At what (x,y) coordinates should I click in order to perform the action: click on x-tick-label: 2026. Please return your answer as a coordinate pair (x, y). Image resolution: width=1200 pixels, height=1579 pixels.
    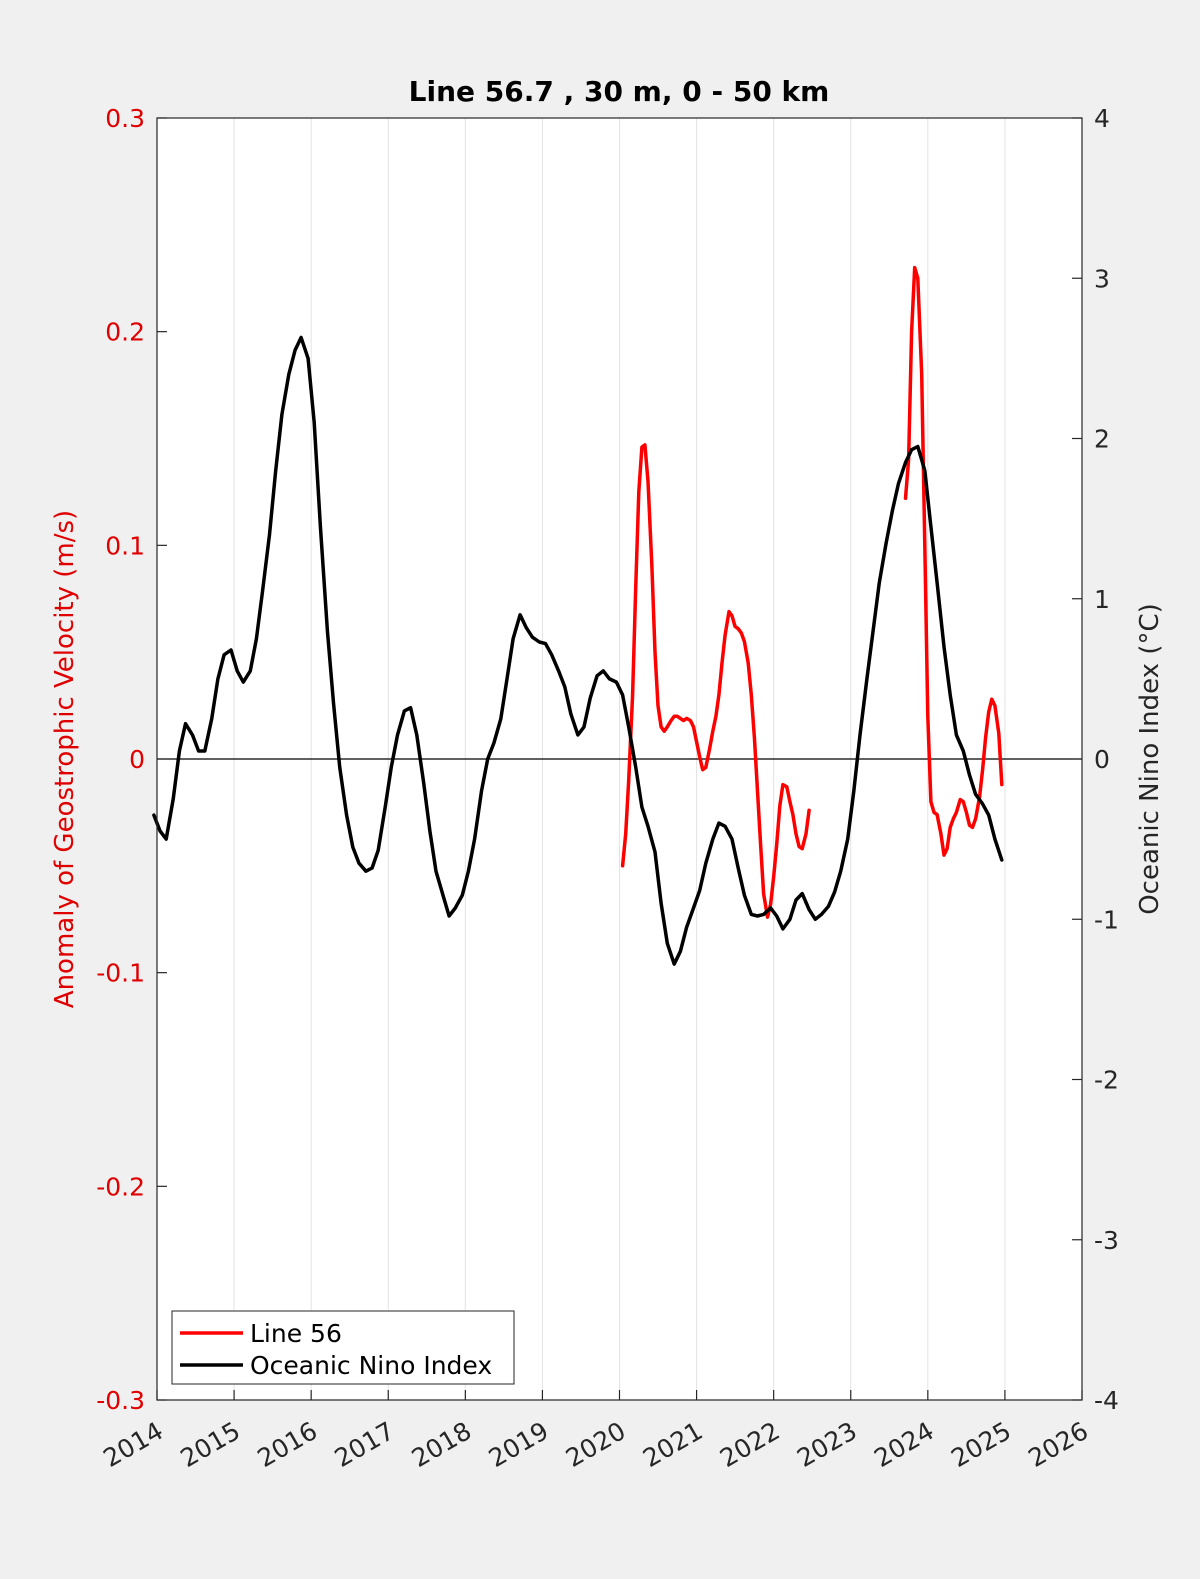
    Looking at the image, I should click on (1058, 1444).